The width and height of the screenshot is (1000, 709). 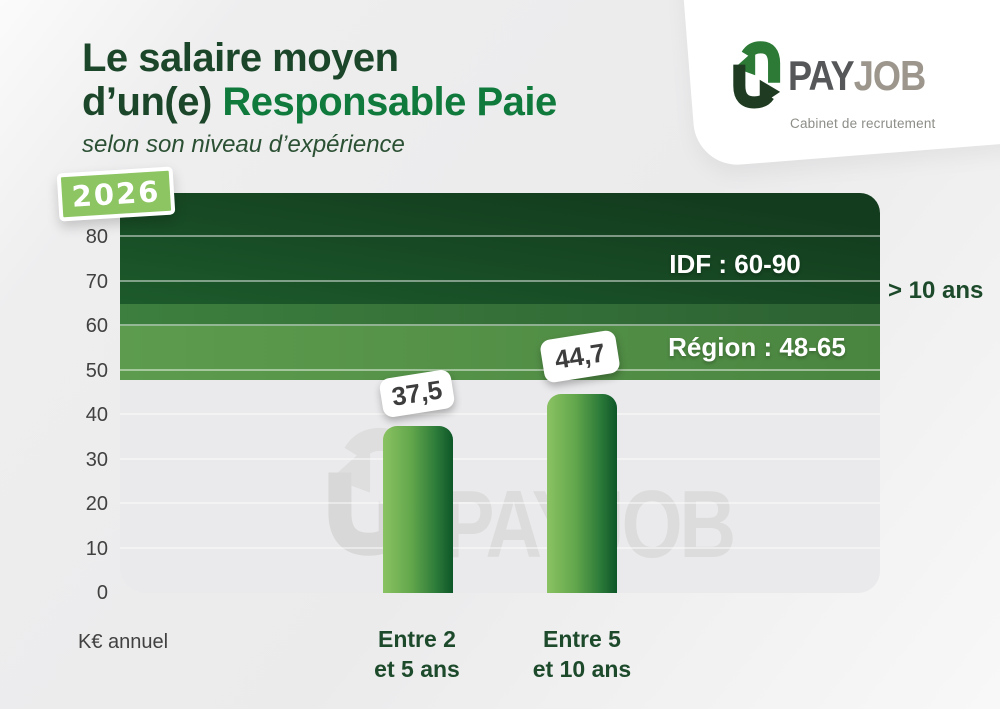 I want to click on x-label-entre-2-et-5-ans: Entre 2 et 5 ans, so click(x=417, y=654).